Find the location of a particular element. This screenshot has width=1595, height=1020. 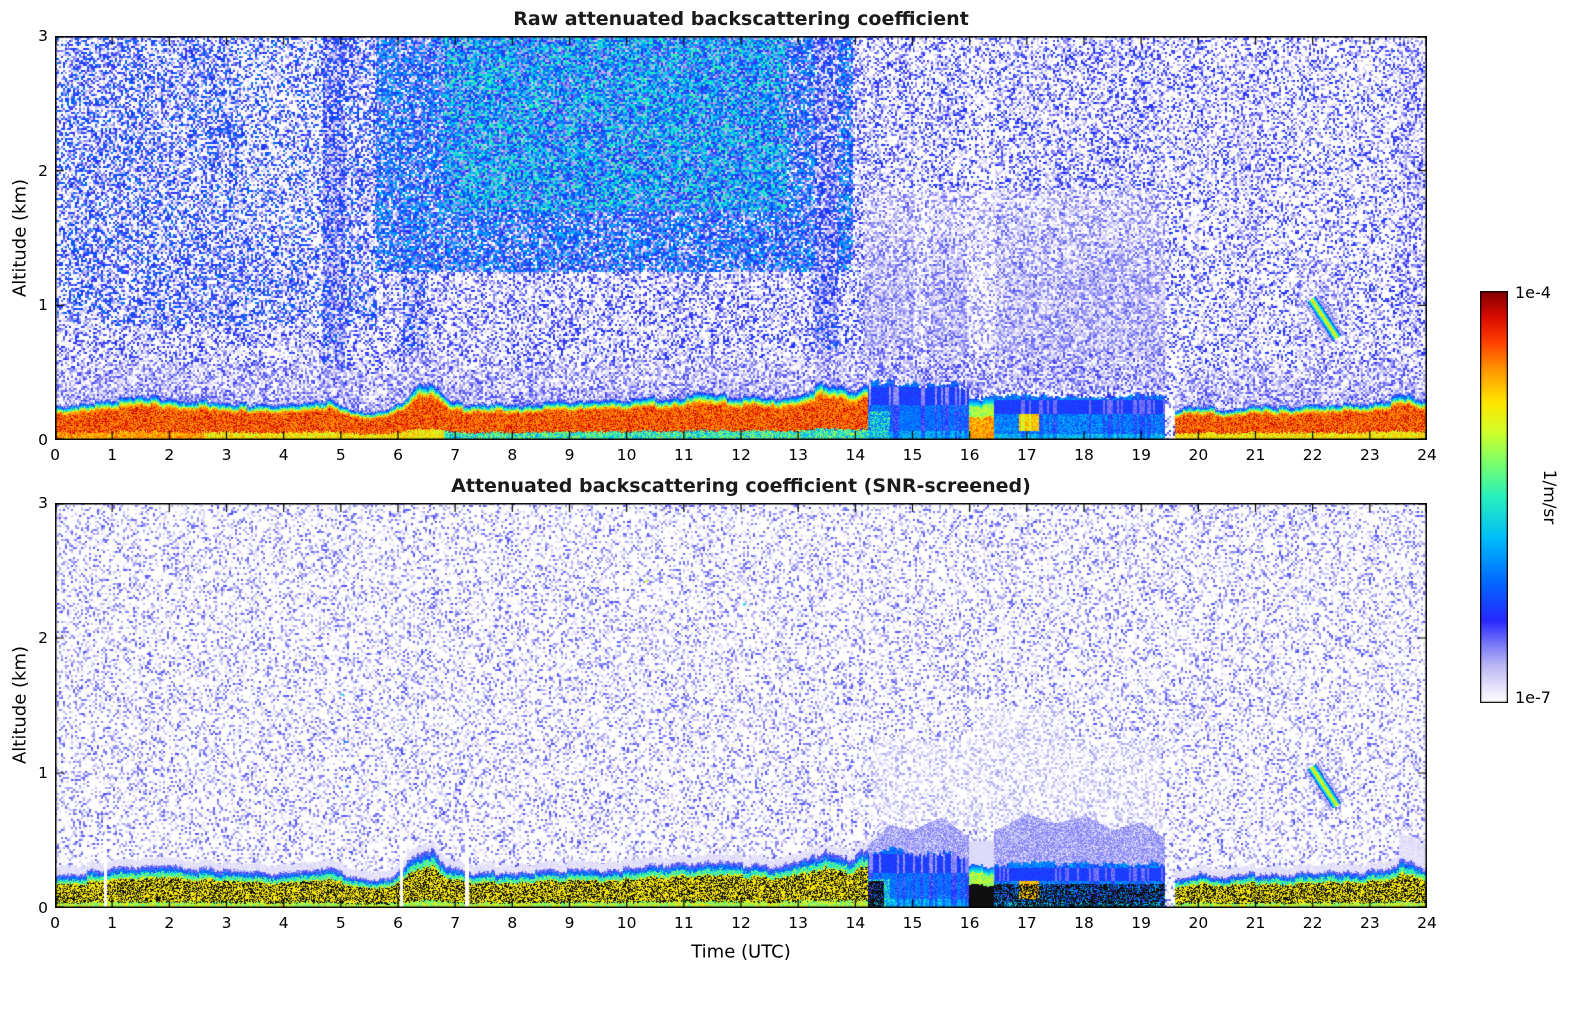

panel2-x-tick-label: 6 is located at coordinates (398, 923).